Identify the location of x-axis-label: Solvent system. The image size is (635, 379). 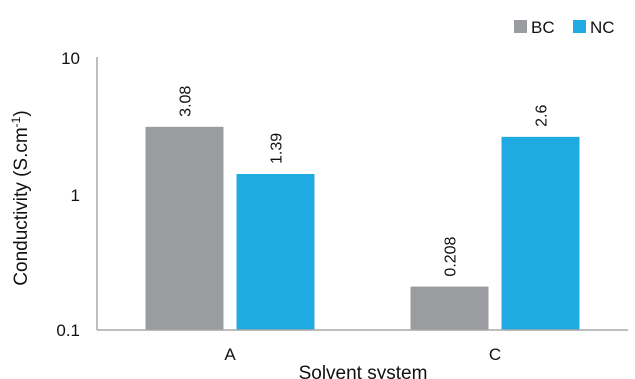
(363, 371).